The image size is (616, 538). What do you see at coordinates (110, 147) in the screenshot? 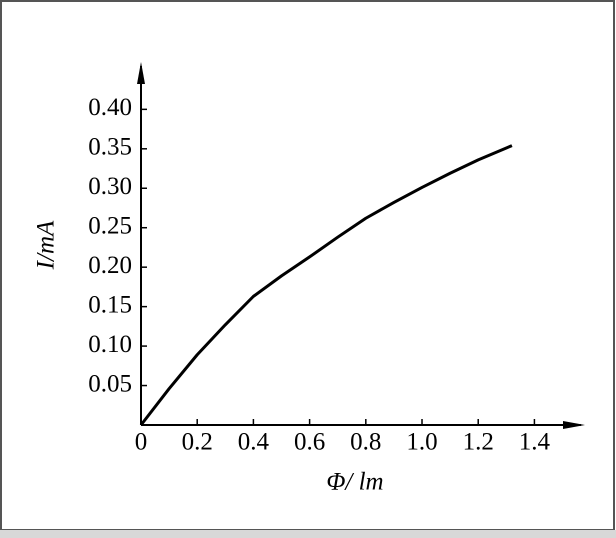
I see `y-tick-label: 0.35` at bounding box center [110, 147].